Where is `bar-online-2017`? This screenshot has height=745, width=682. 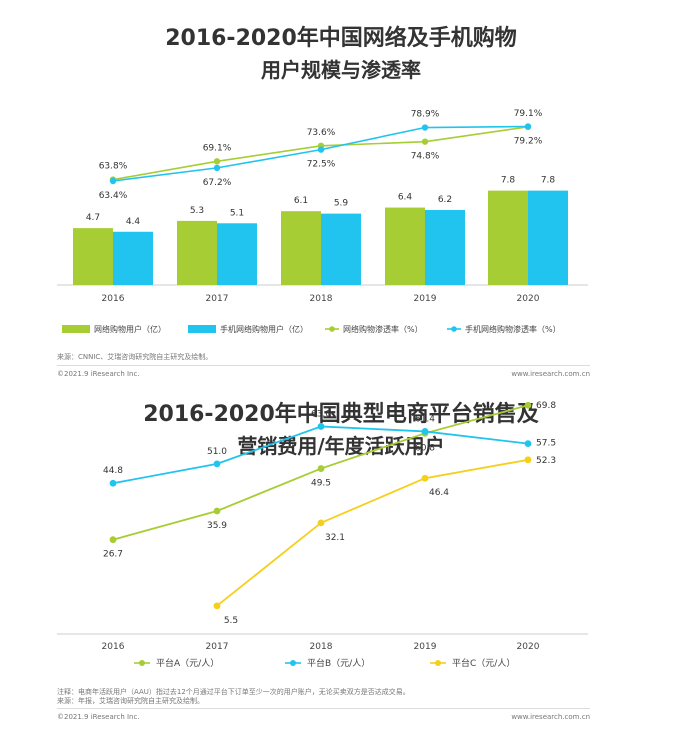
bar-online-2017 is located at coordinates (197, 252).